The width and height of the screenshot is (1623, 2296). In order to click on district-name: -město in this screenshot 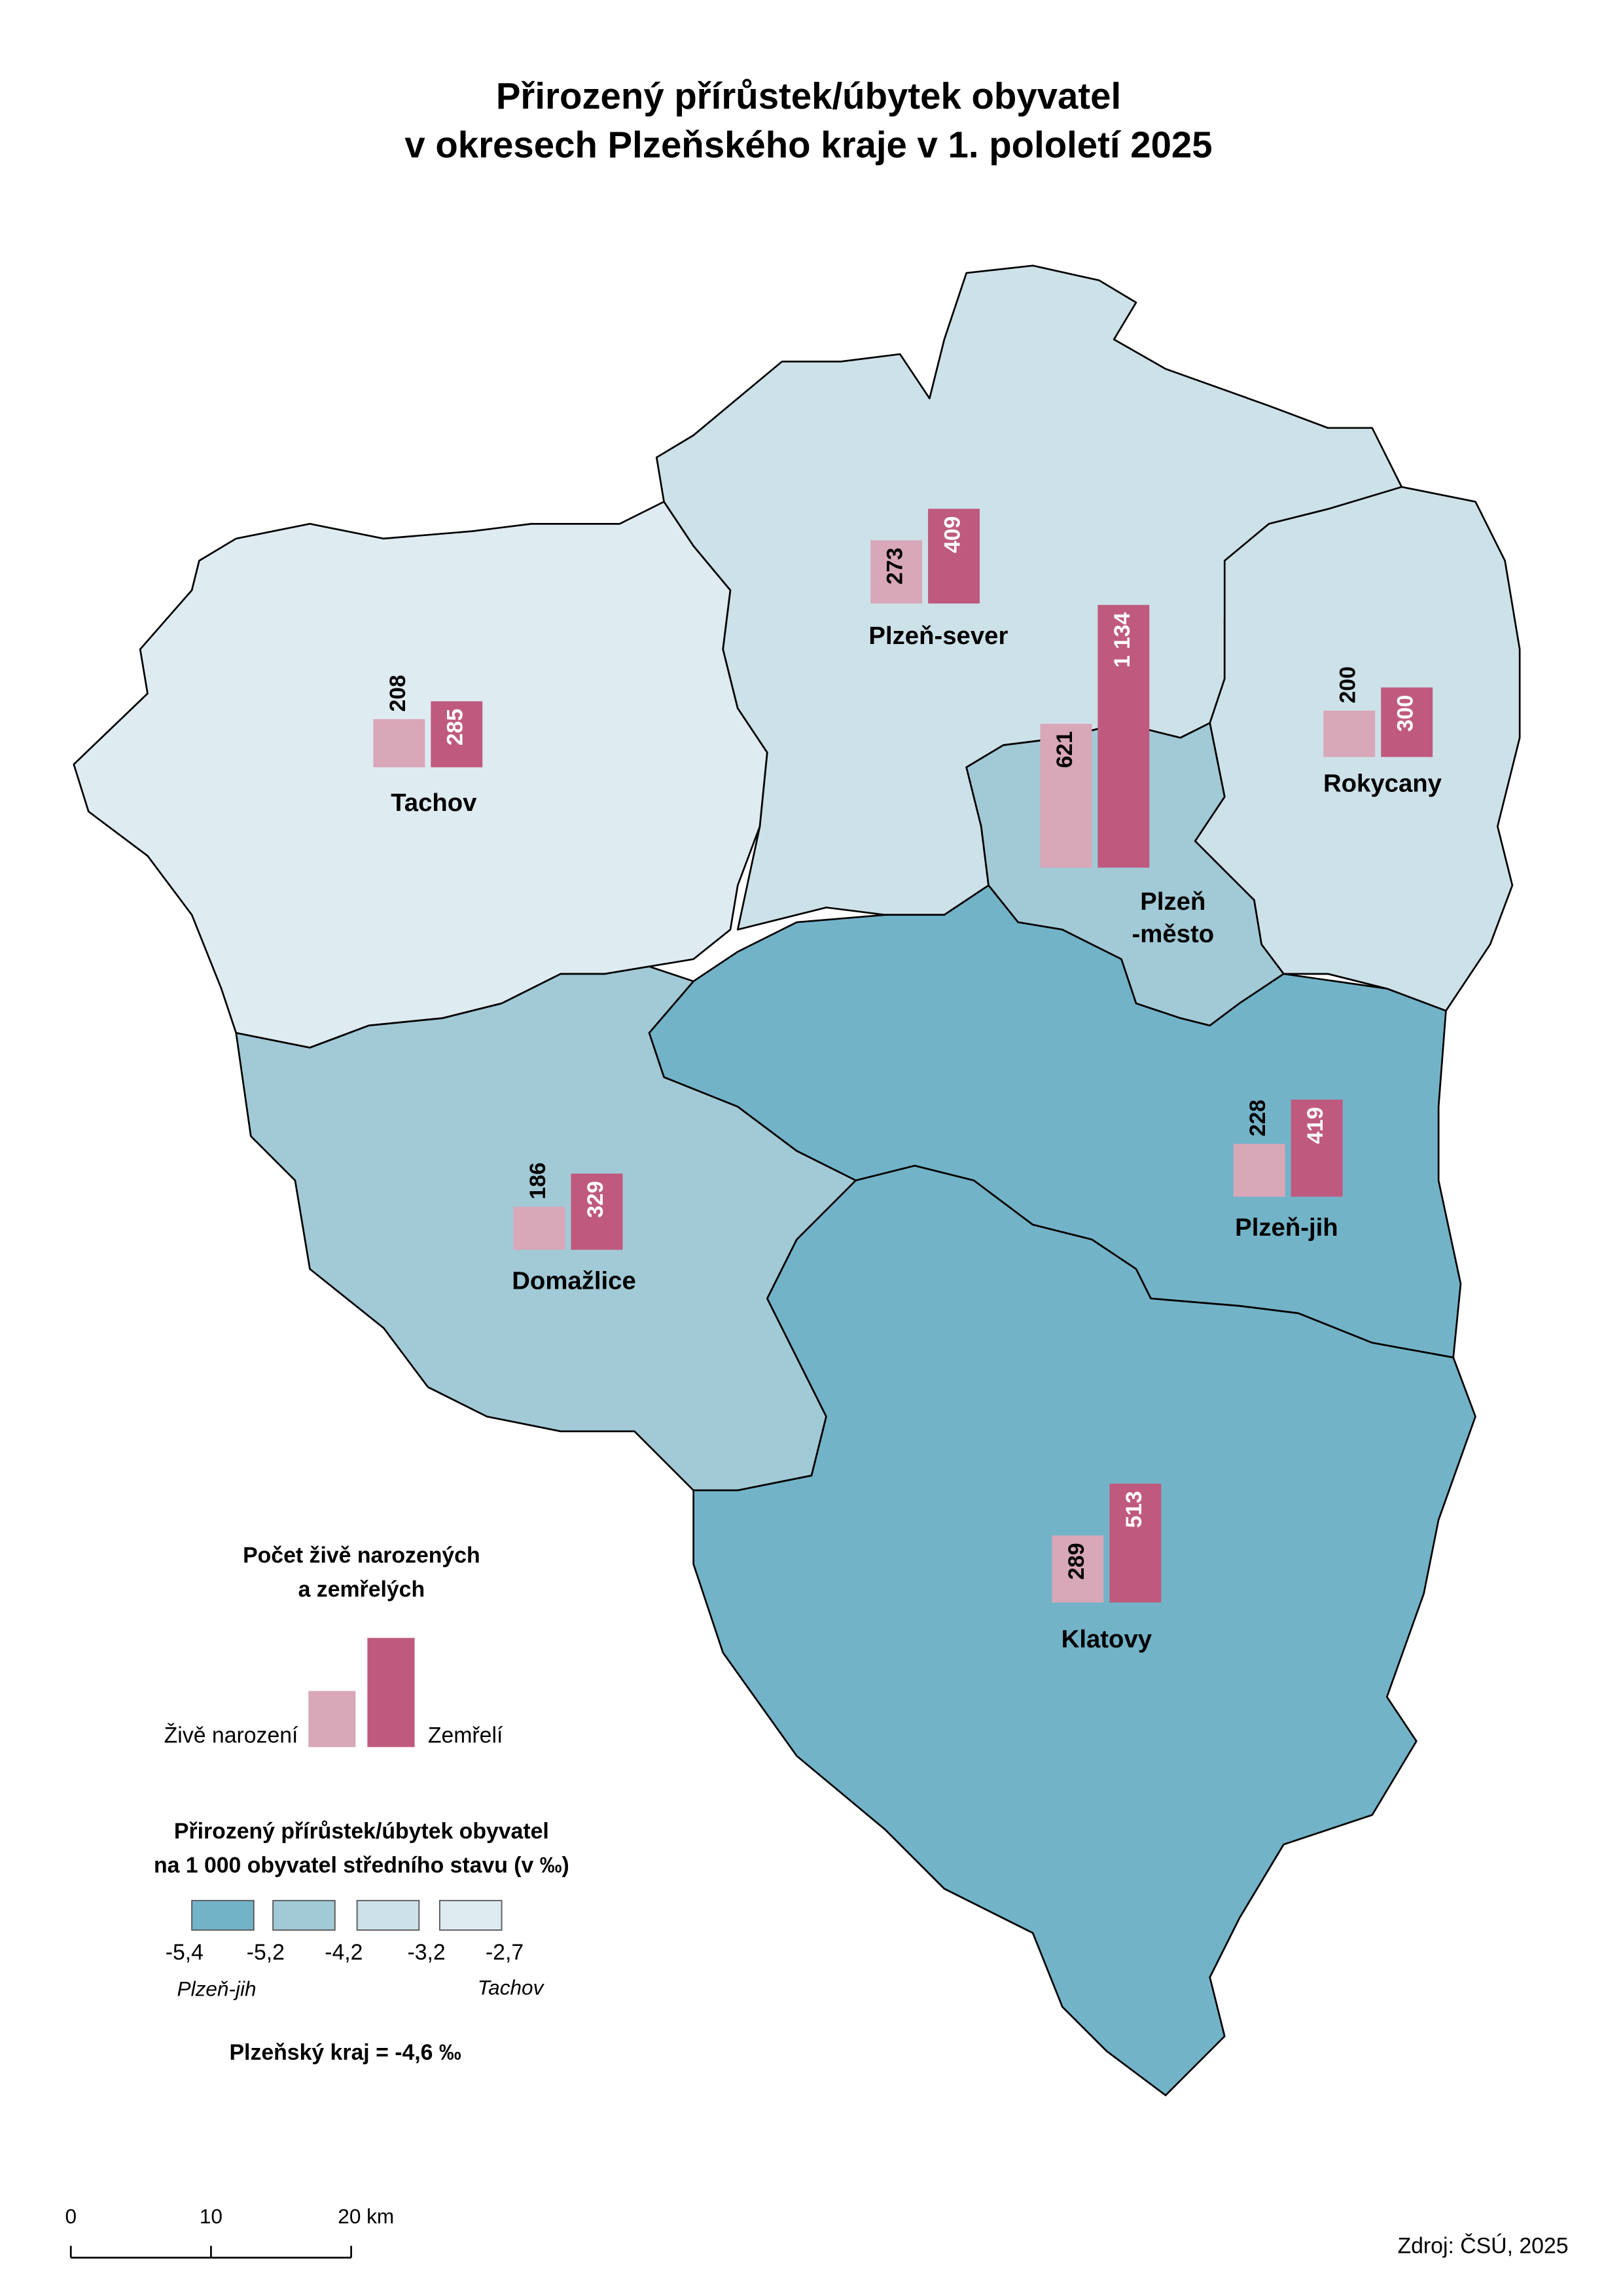, I will do `click(1173, 934)`.